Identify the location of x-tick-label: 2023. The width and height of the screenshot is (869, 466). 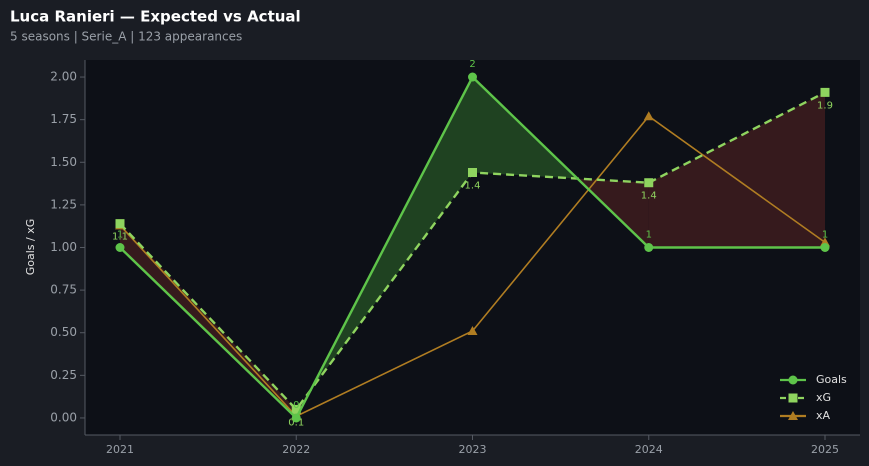
(473, 449).